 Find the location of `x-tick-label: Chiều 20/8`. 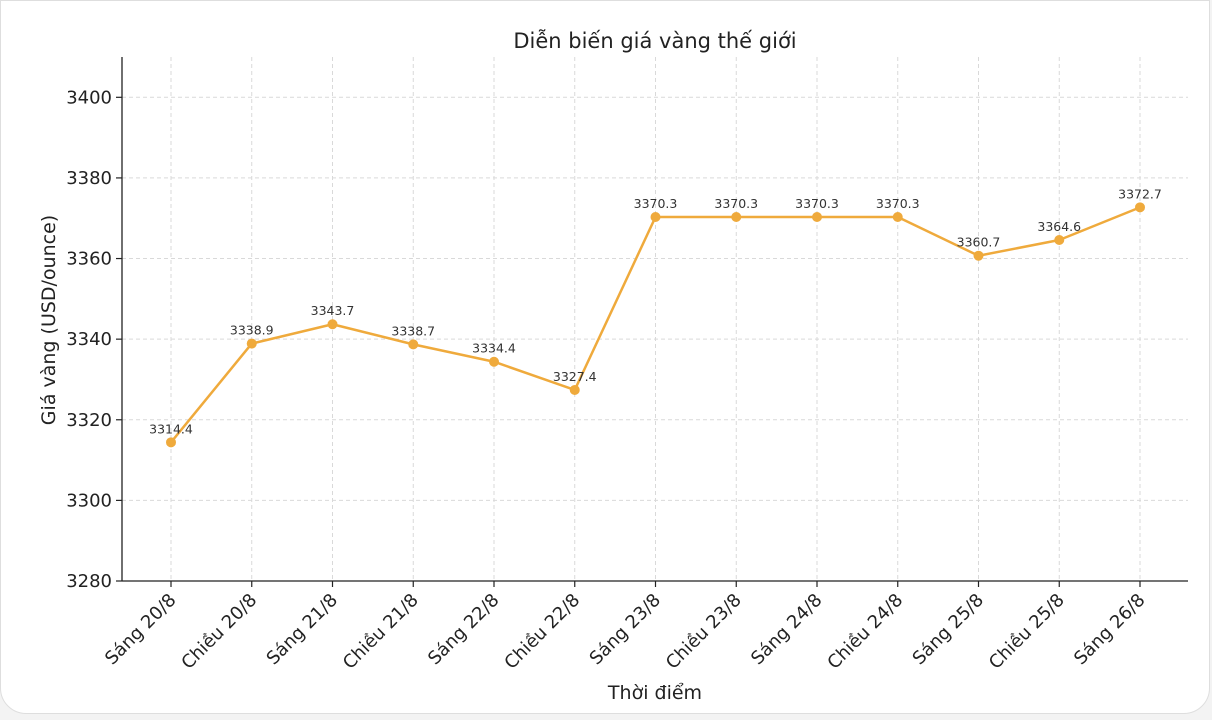

x-tick-label: Chiều 20/8 is located at coordinates (219, 632).